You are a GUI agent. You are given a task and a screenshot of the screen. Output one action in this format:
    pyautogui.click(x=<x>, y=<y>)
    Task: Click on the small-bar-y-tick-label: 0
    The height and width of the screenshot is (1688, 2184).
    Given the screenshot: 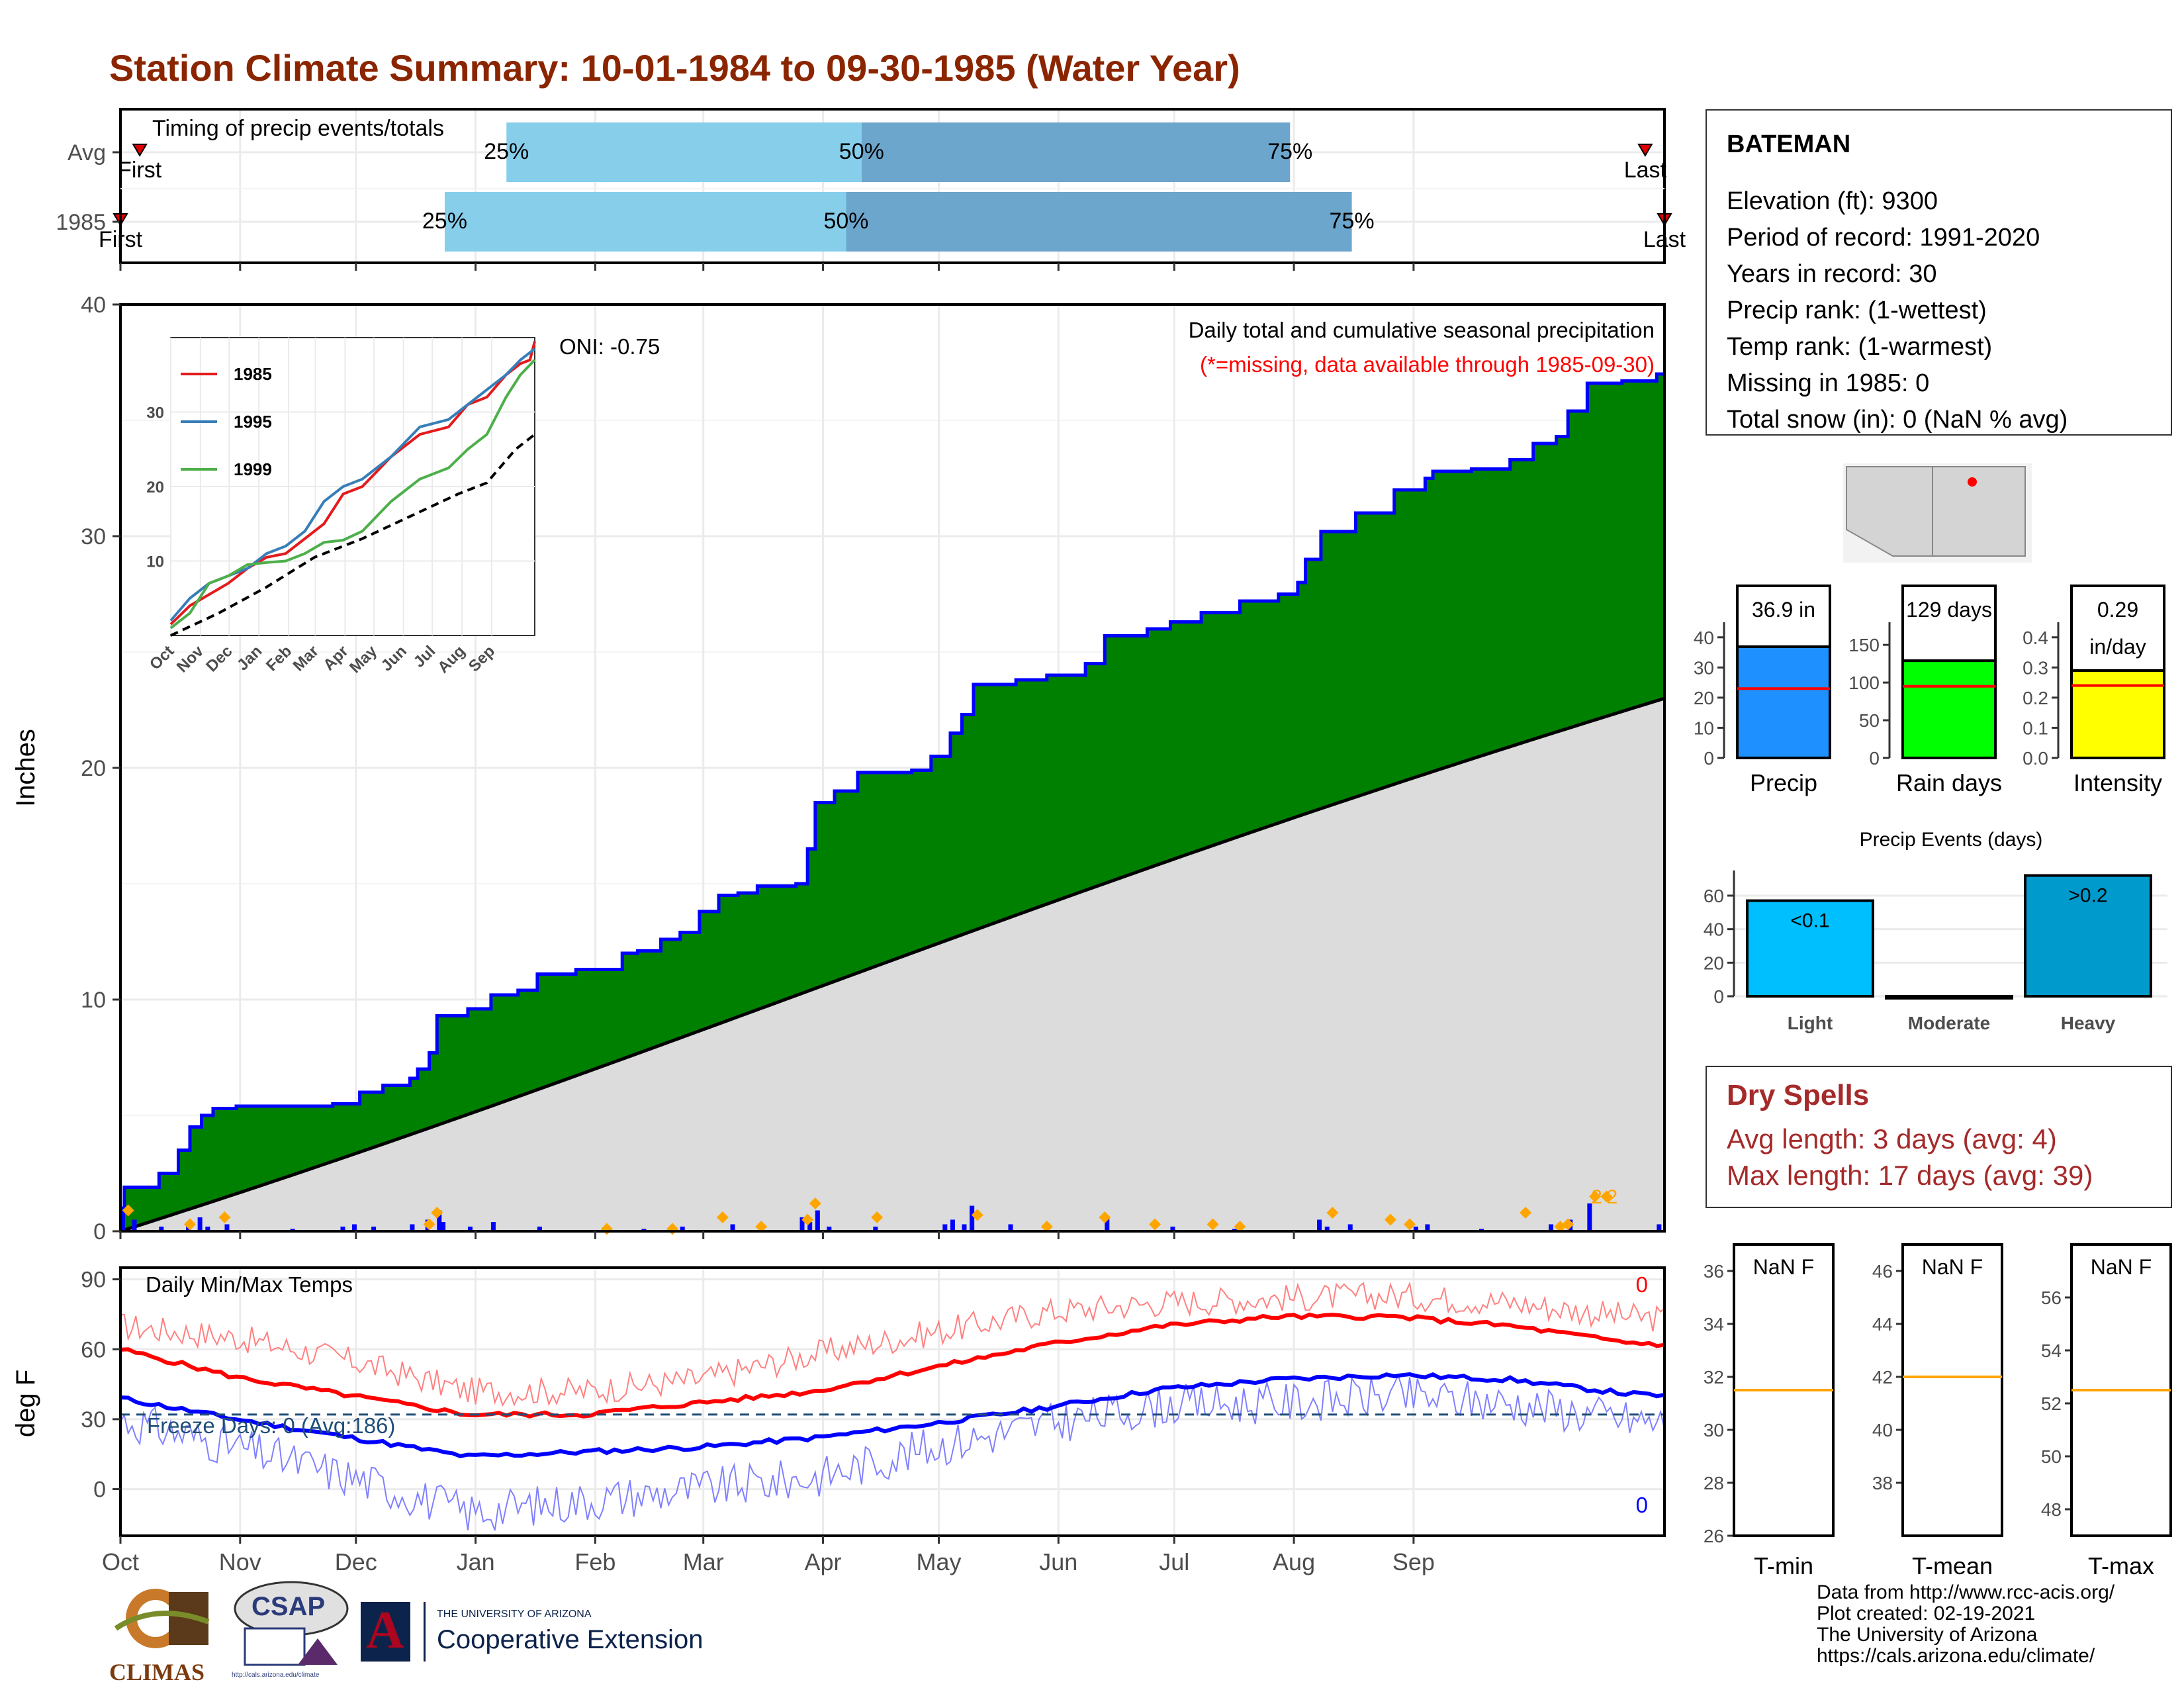 What is the action you would take?
    pyautogui.click(x=1709, y=758)
    